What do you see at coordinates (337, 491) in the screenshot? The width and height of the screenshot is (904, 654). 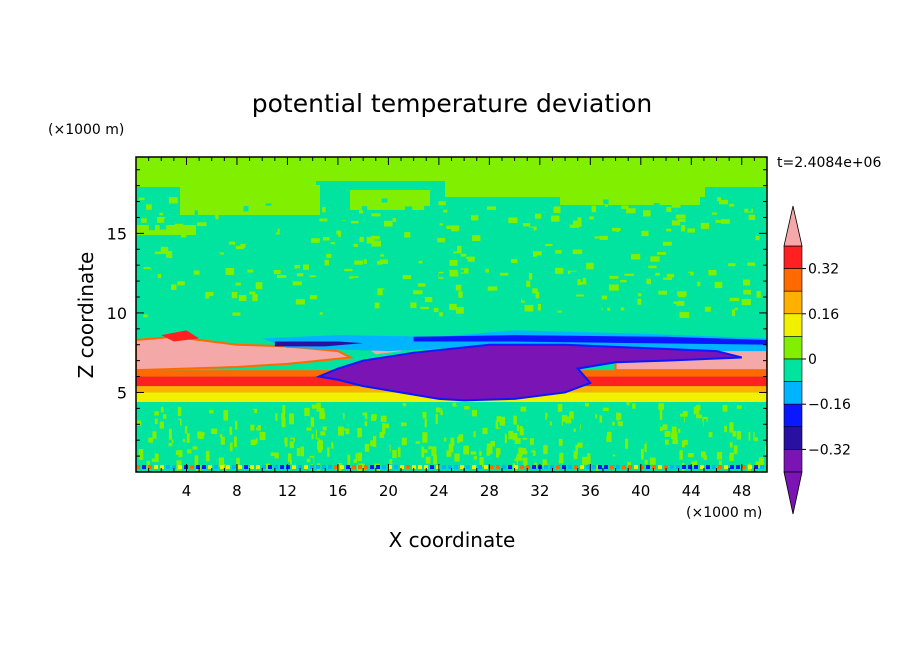 I see `x-tick-label: 16` at bounding box center [337, 491].